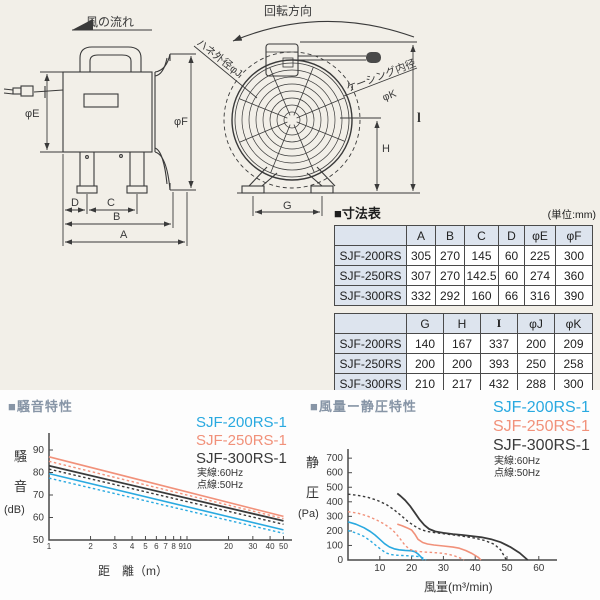 Image resolution: width=600 pixels, height=600 pixels. What do you see at coordinates (82, 24) in the screenshot?
I see `air-flow-arrow-icon` at bounding box center [82, 24].